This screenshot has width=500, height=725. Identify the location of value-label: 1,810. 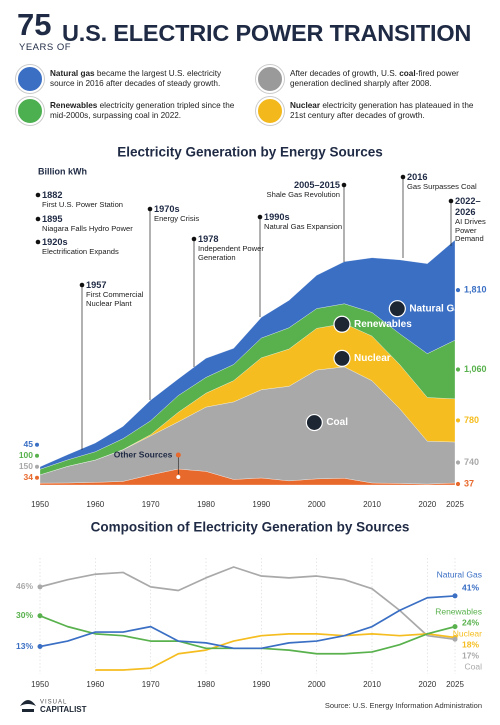
(475, 289).